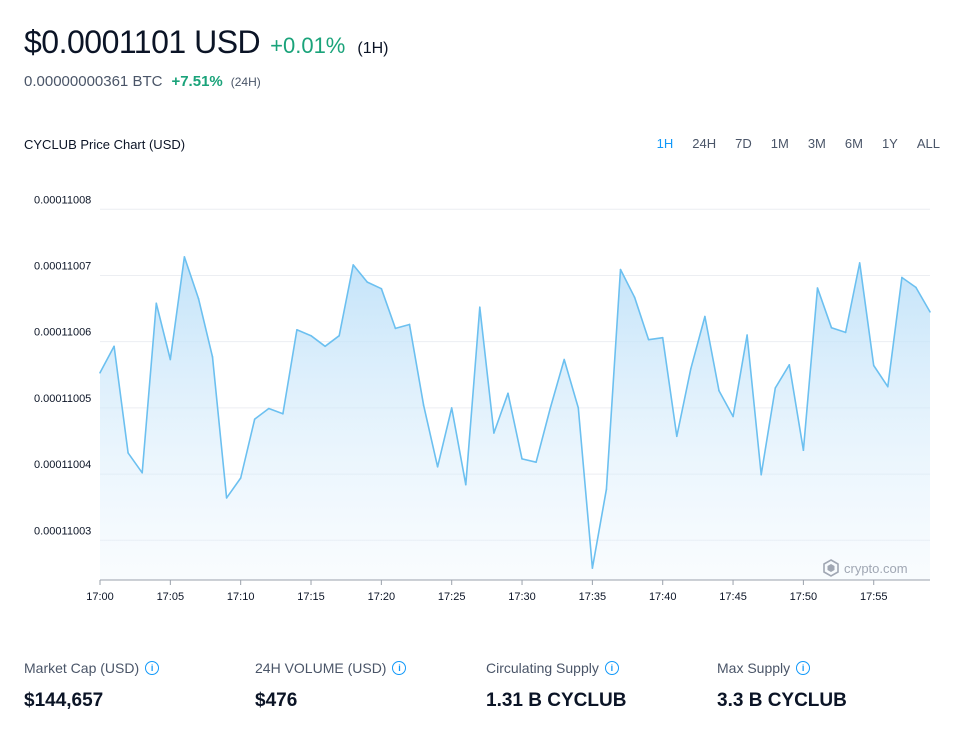 The image size is (964, 737). I want to click on range-1m: 1M, so click(779, 143).